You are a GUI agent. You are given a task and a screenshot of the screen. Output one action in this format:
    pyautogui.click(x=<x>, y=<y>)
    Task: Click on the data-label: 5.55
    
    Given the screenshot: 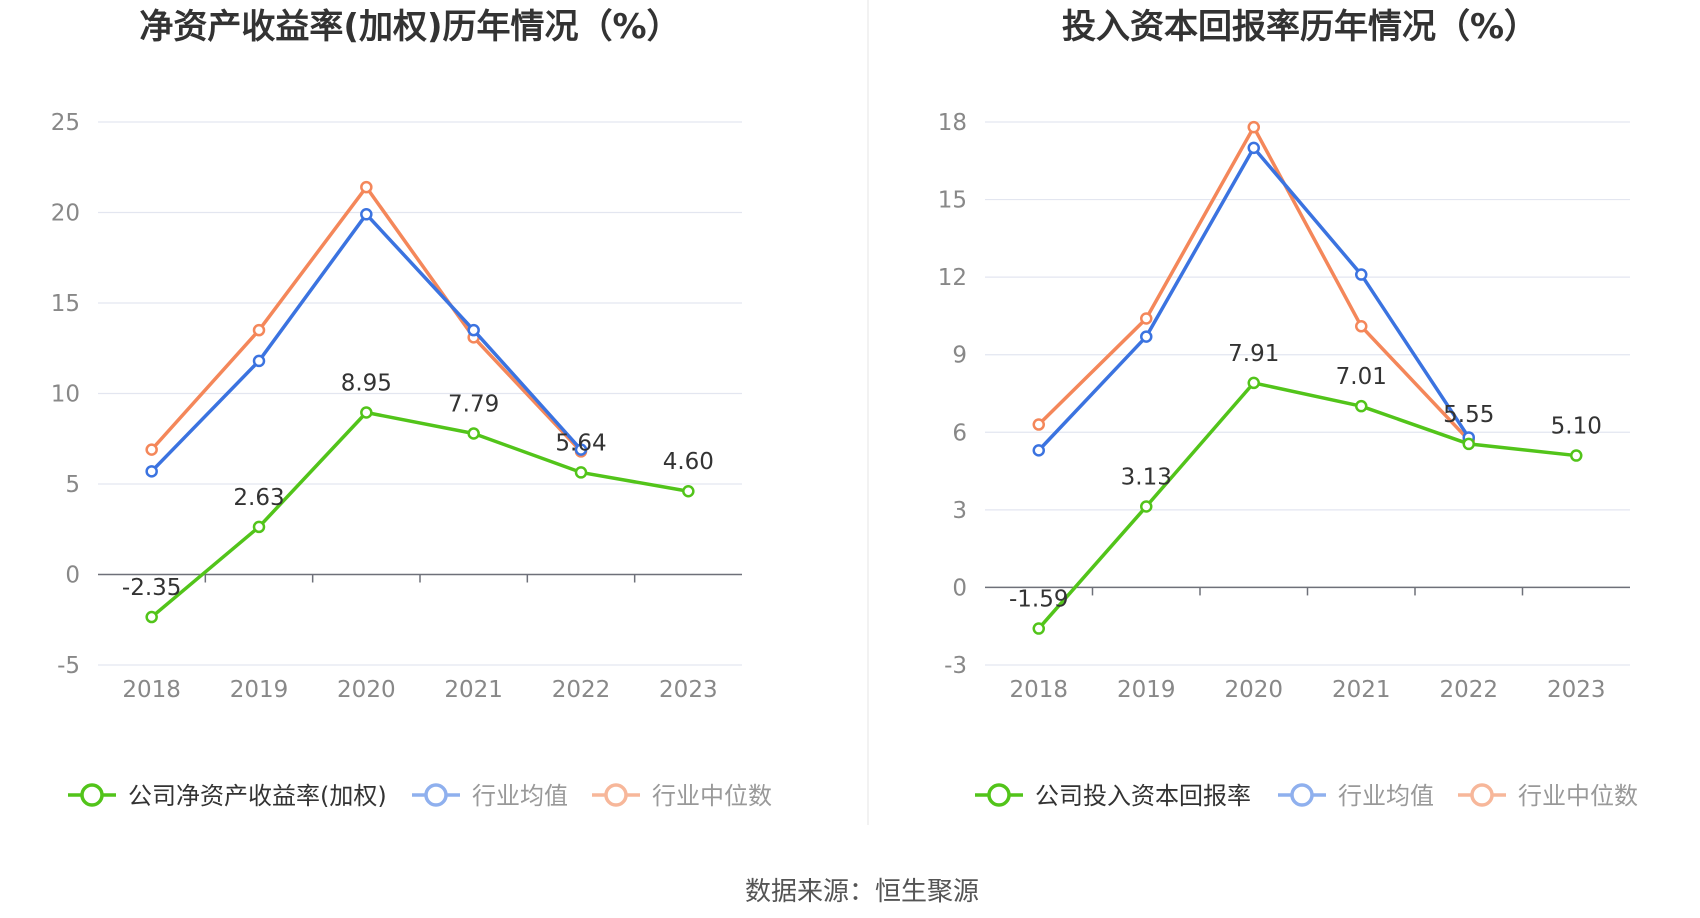 What is the action you would take?
    pyautogui.click(x=1468, y=415)
    